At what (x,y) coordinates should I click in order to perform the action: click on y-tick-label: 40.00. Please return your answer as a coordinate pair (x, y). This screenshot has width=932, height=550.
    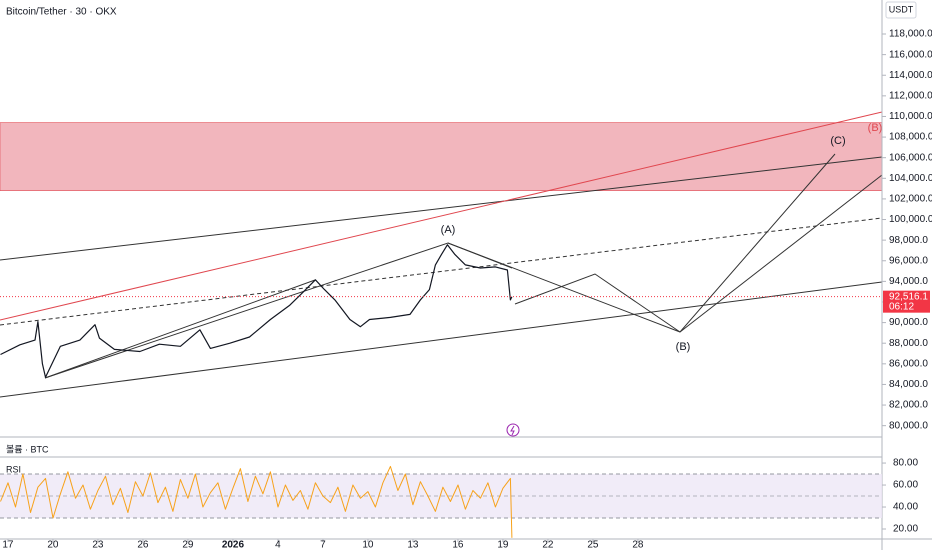
    Looking at the image, I should click on (905, 507).